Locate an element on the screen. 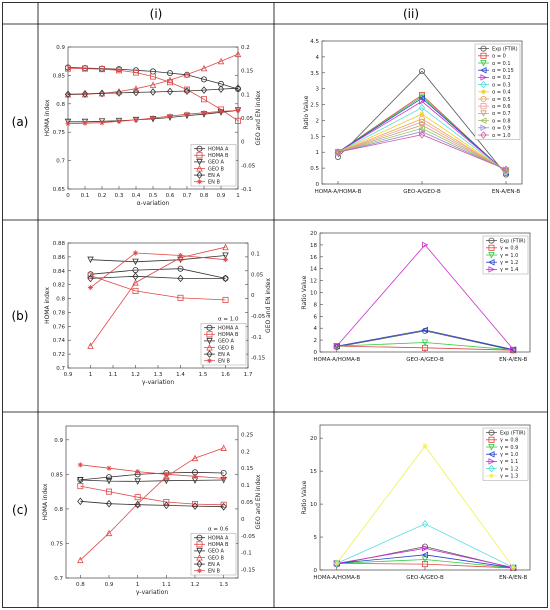  legend-label: γ = 0.9 is located at coordinates (509, 448).